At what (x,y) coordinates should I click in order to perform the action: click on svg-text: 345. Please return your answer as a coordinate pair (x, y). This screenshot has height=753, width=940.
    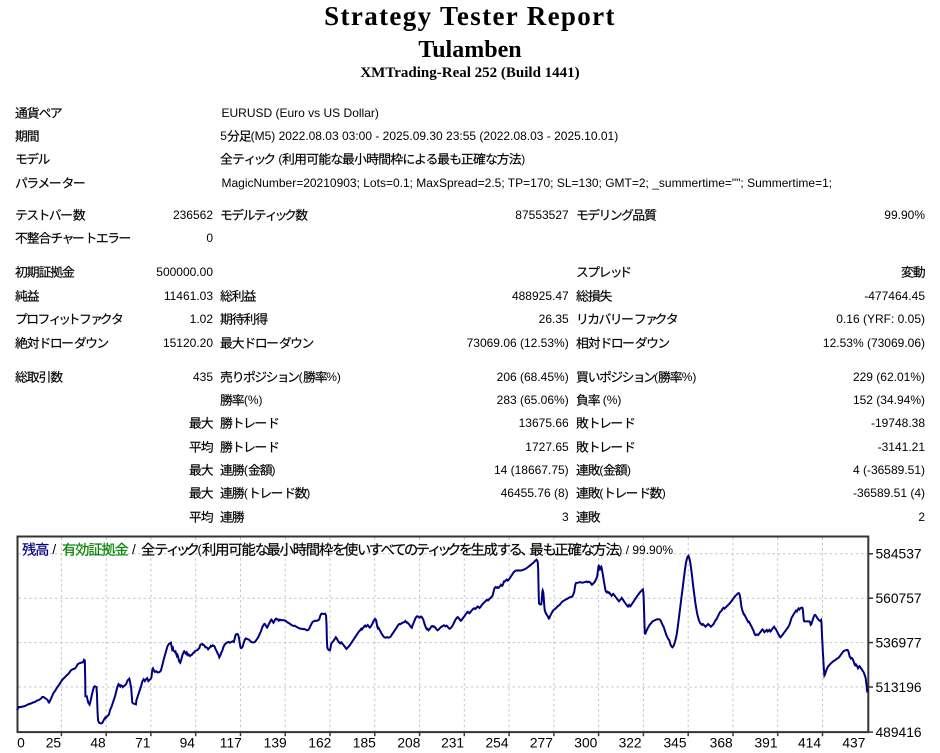
    Looking at the image, I should click on (674, 743).